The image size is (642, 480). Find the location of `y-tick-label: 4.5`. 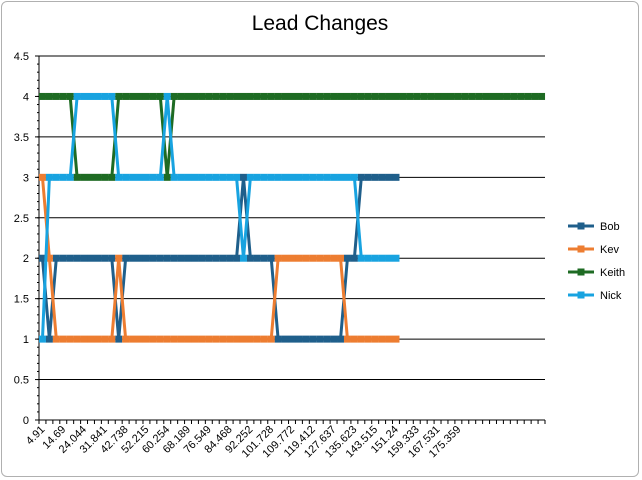

y-tick-label: 4.5 is located at coordinates (21, 57).